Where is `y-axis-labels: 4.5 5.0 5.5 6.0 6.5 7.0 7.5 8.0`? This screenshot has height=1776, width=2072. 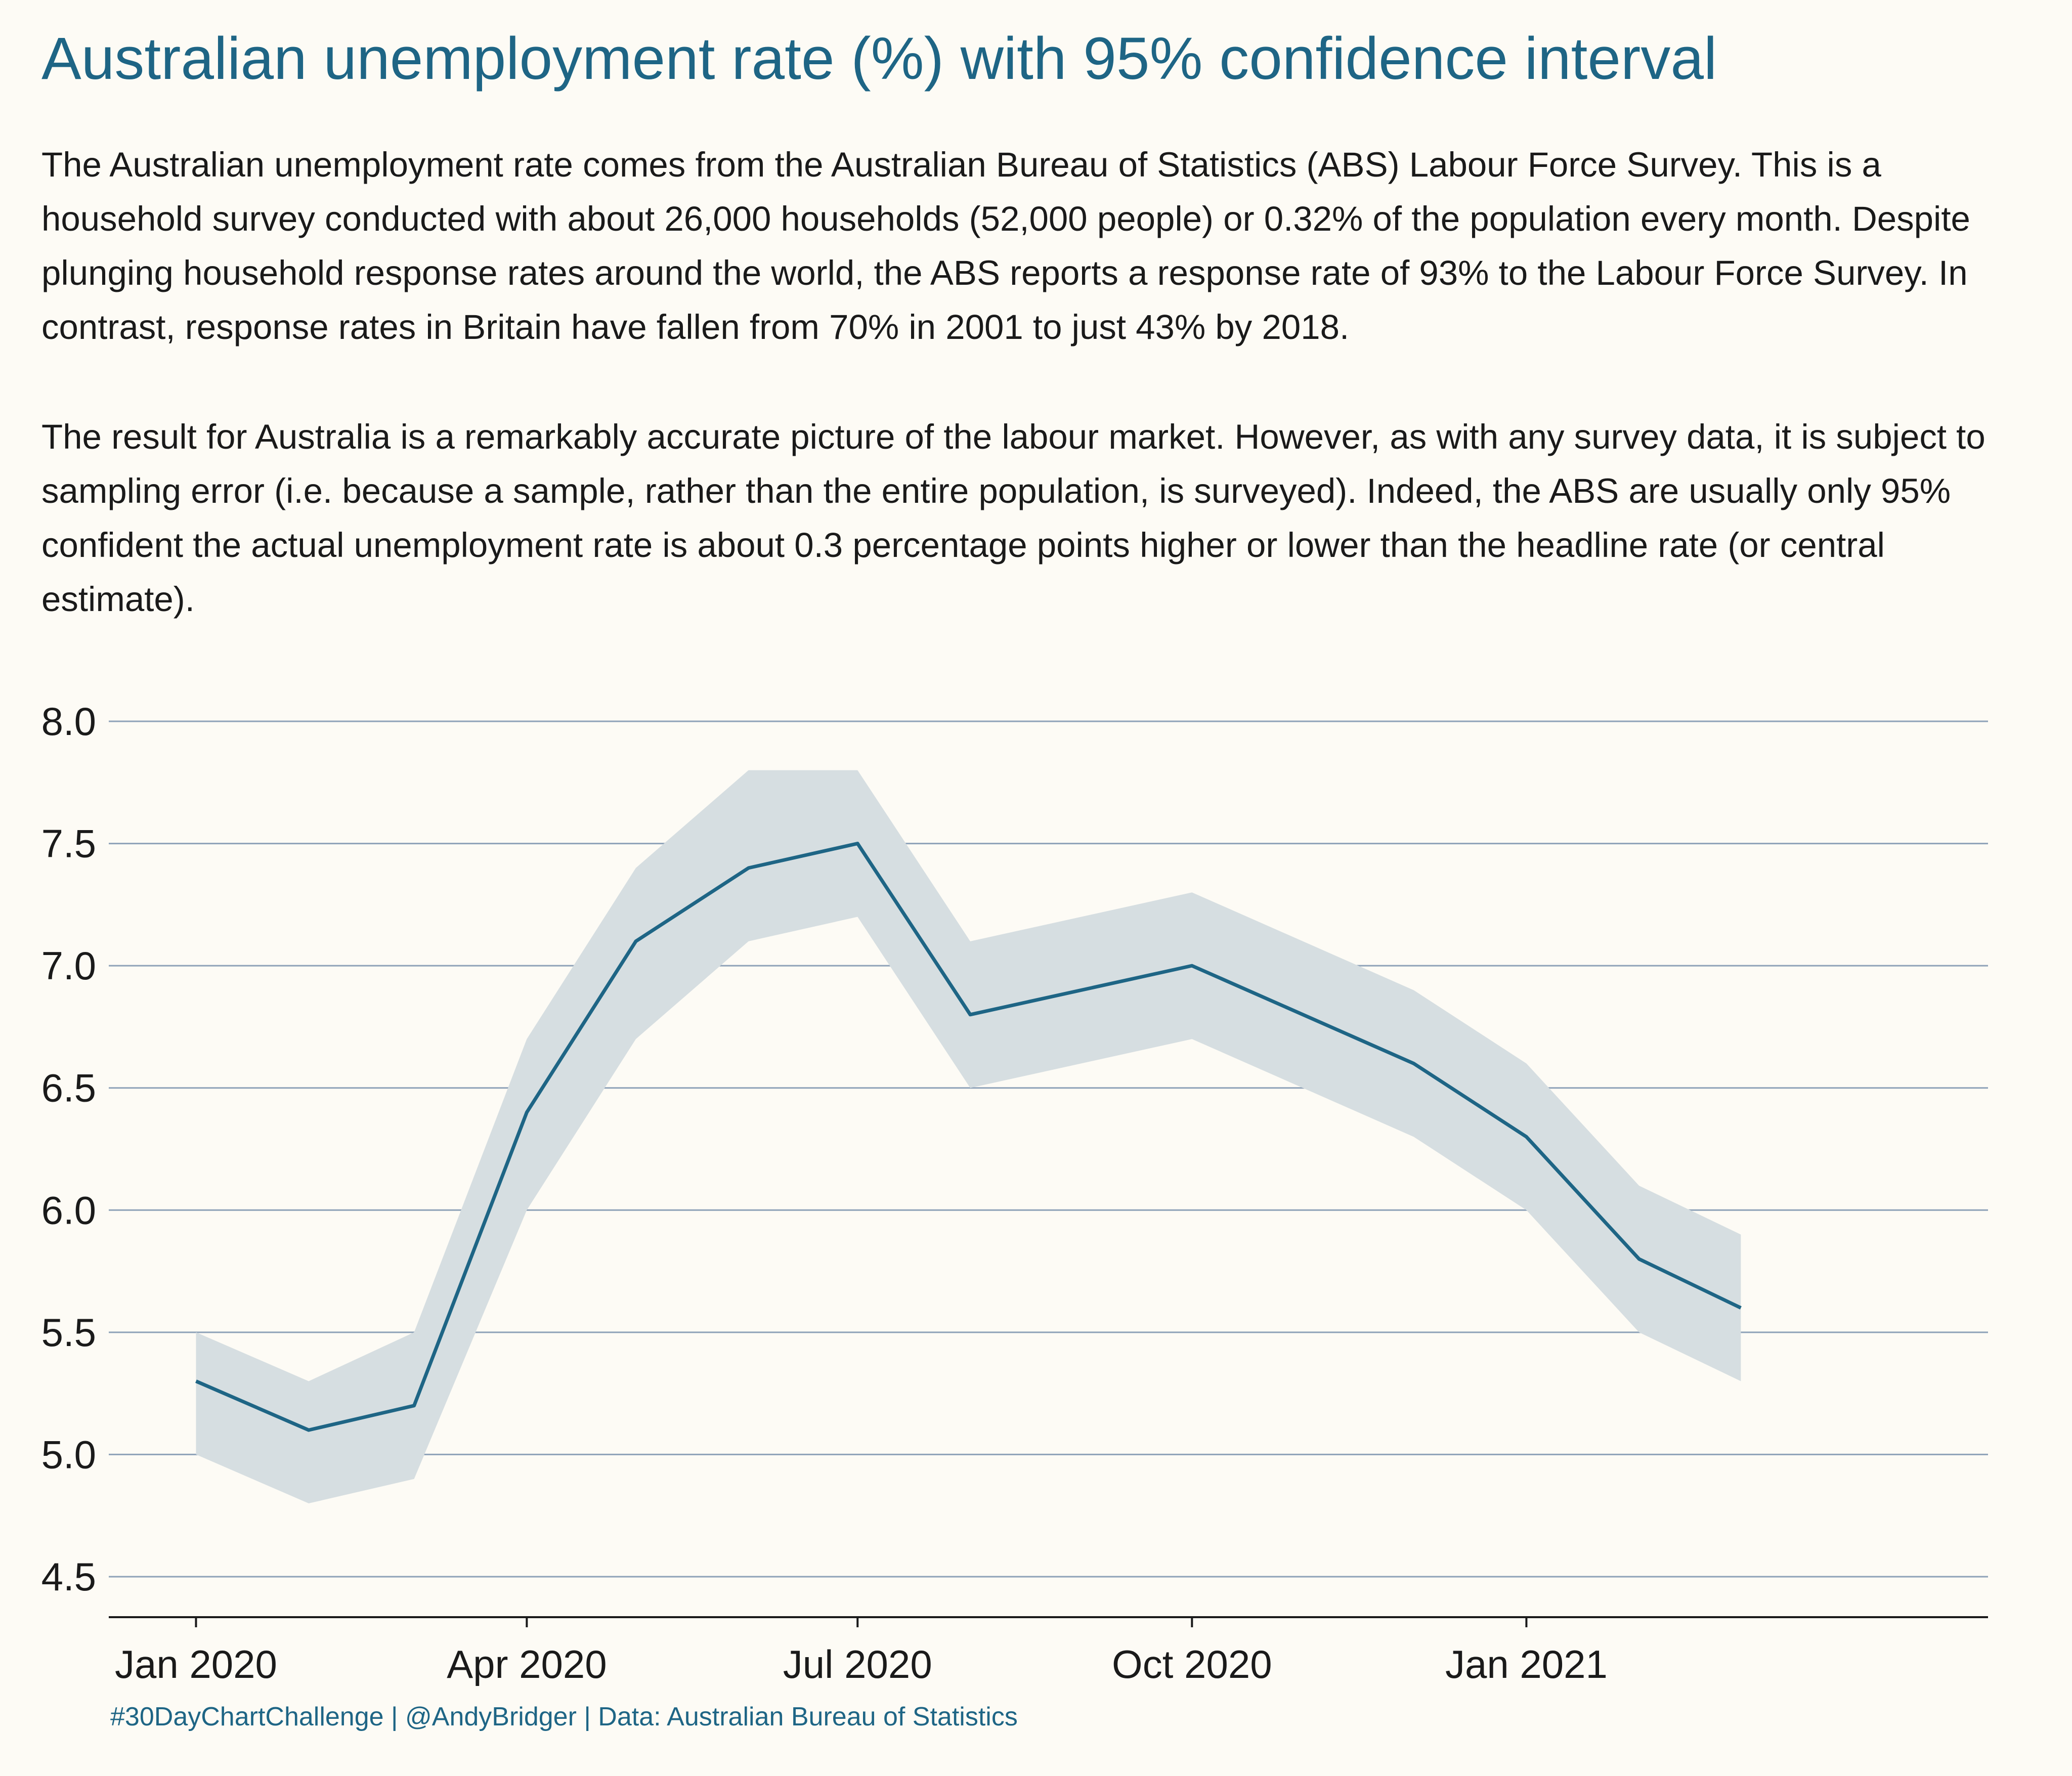 y-axis-labels: 4.5 5.0 5.5 6.0 6.5 7.0 7.5 8.0 is located at coordinates (68, 1149).